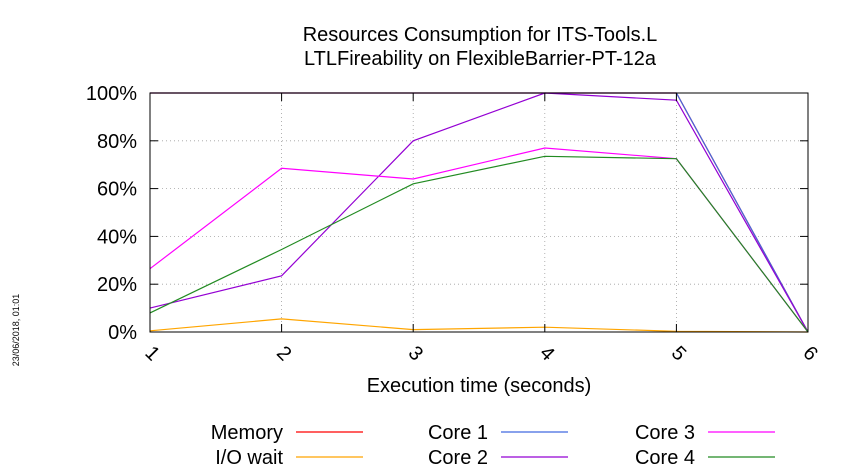 This screenshot has width=850, height=475. Describe the element at coordinates (546, 353) in the screenshot. I see `x-tick-label: 4` at that location.